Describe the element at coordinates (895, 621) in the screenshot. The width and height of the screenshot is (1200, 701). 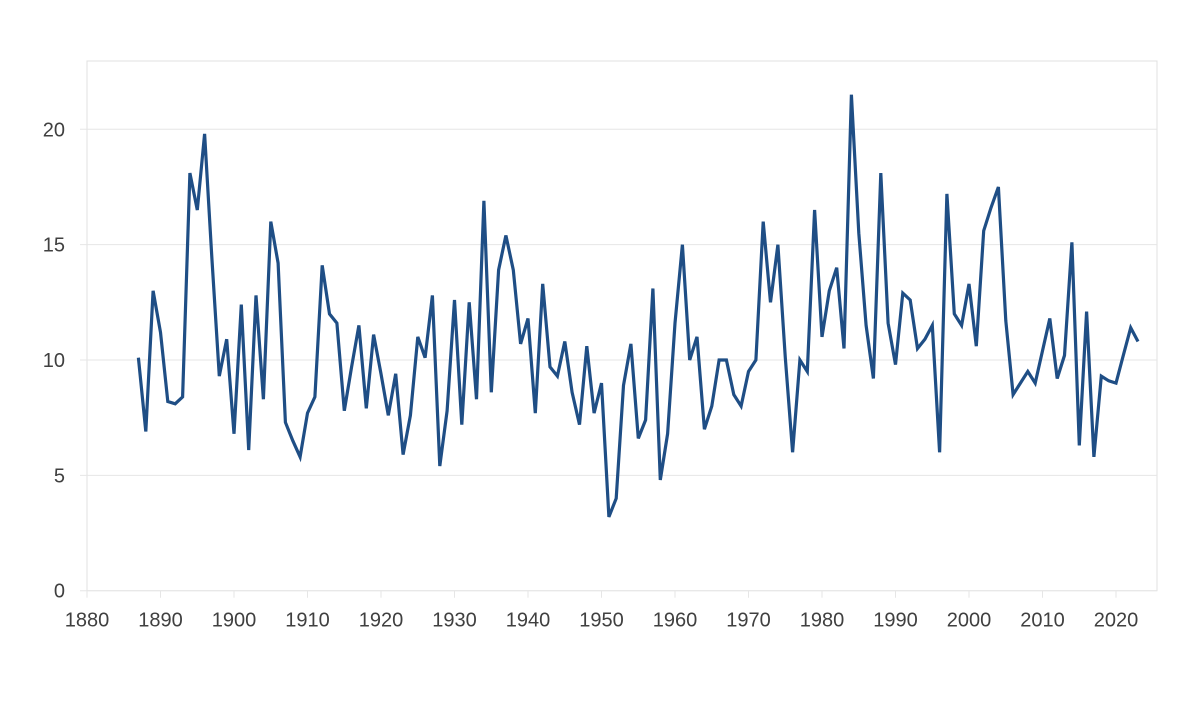
I see `x-tick-label: 1990` at that location.